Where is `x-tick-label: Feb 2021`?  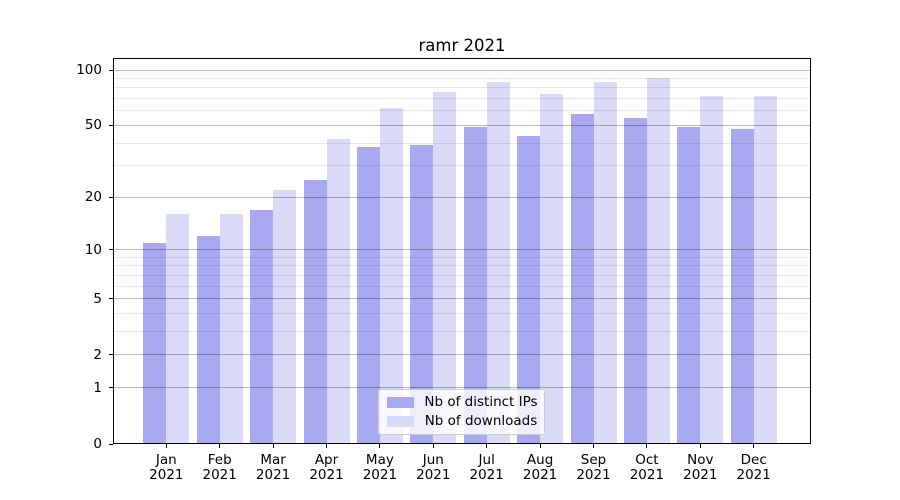 x-tick-label: Feb 2021 is located at coordinates (220, 468).